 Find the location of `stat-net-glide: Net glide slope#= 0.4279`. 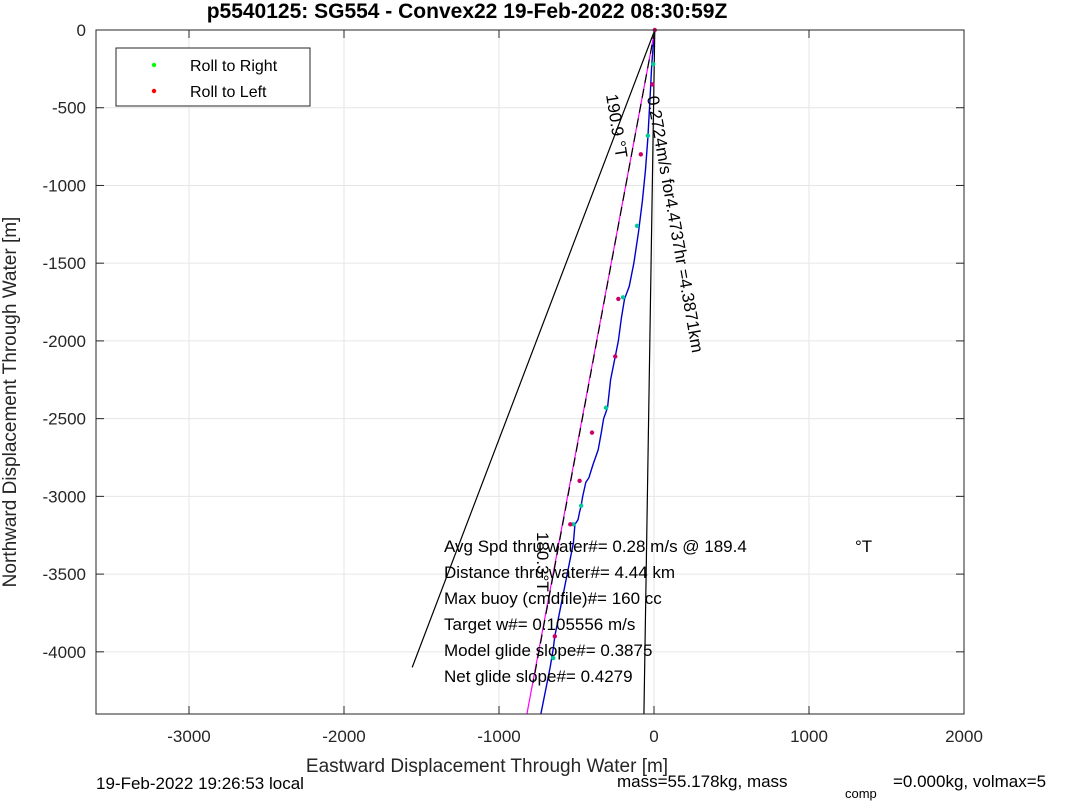

stat-net-glide: Net glide slope#= 0.4279 is located at coordinates (538, 676).